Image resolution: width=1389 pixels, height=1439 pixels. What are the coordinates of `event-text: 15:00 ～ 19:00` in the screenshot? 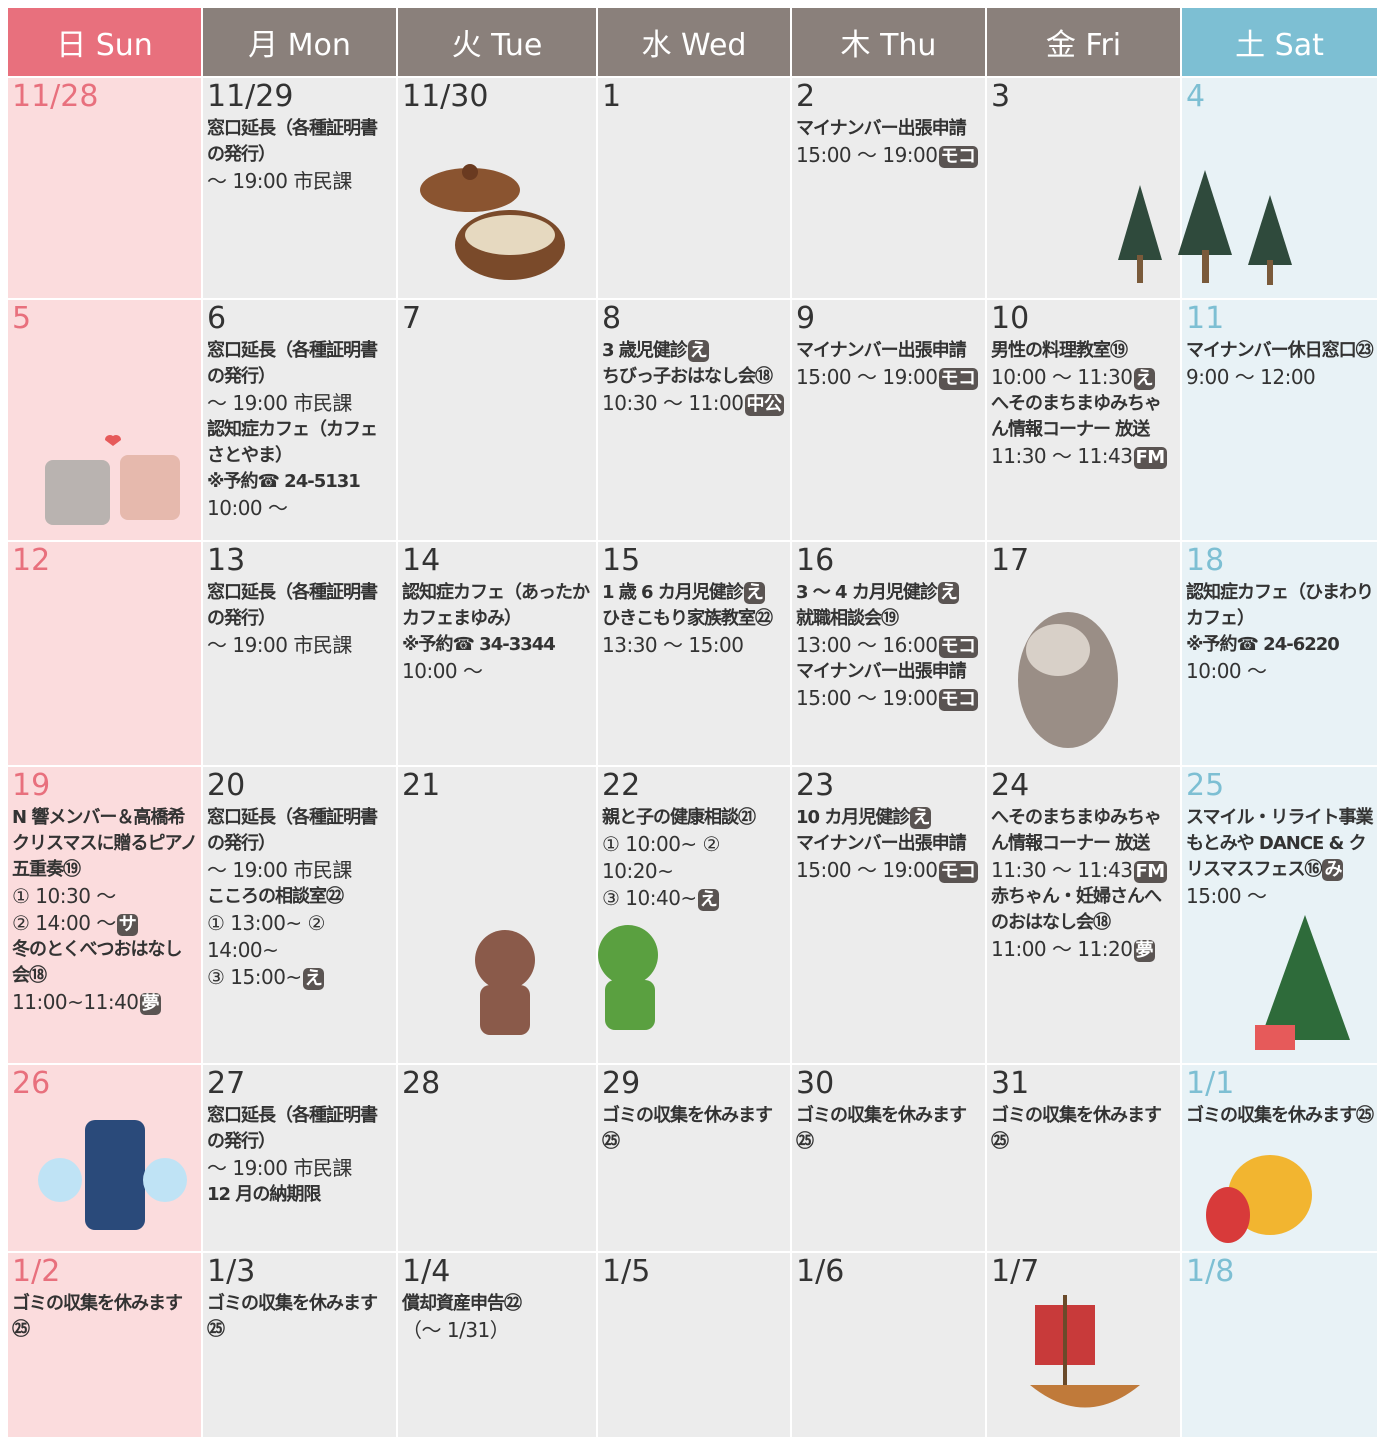 It's located at (867, 698).